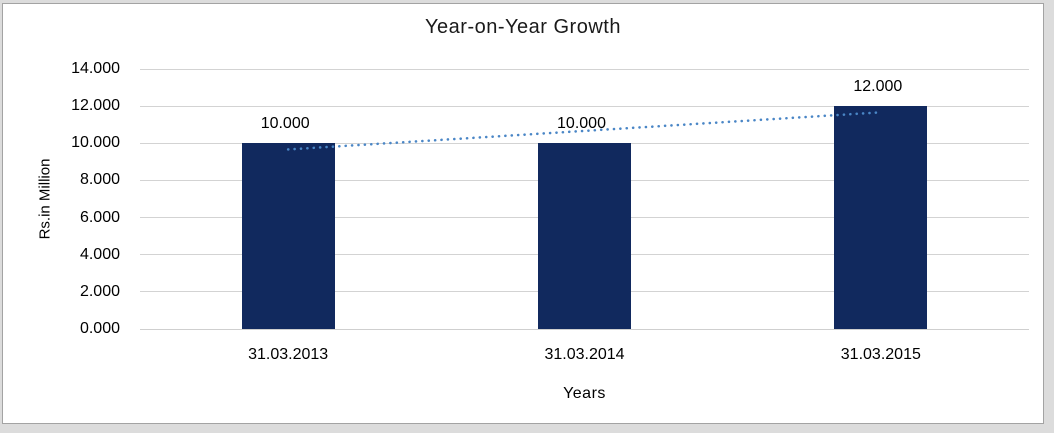  I want to click on y-tick-label: 10.000, so click(95, 143).